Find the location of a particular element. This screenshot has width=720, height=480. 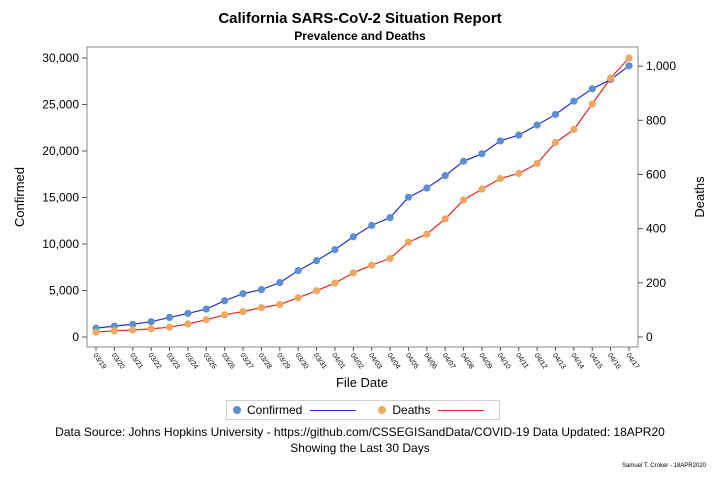

left-tick-label: 10,000 is located at coordinates (60, 244).